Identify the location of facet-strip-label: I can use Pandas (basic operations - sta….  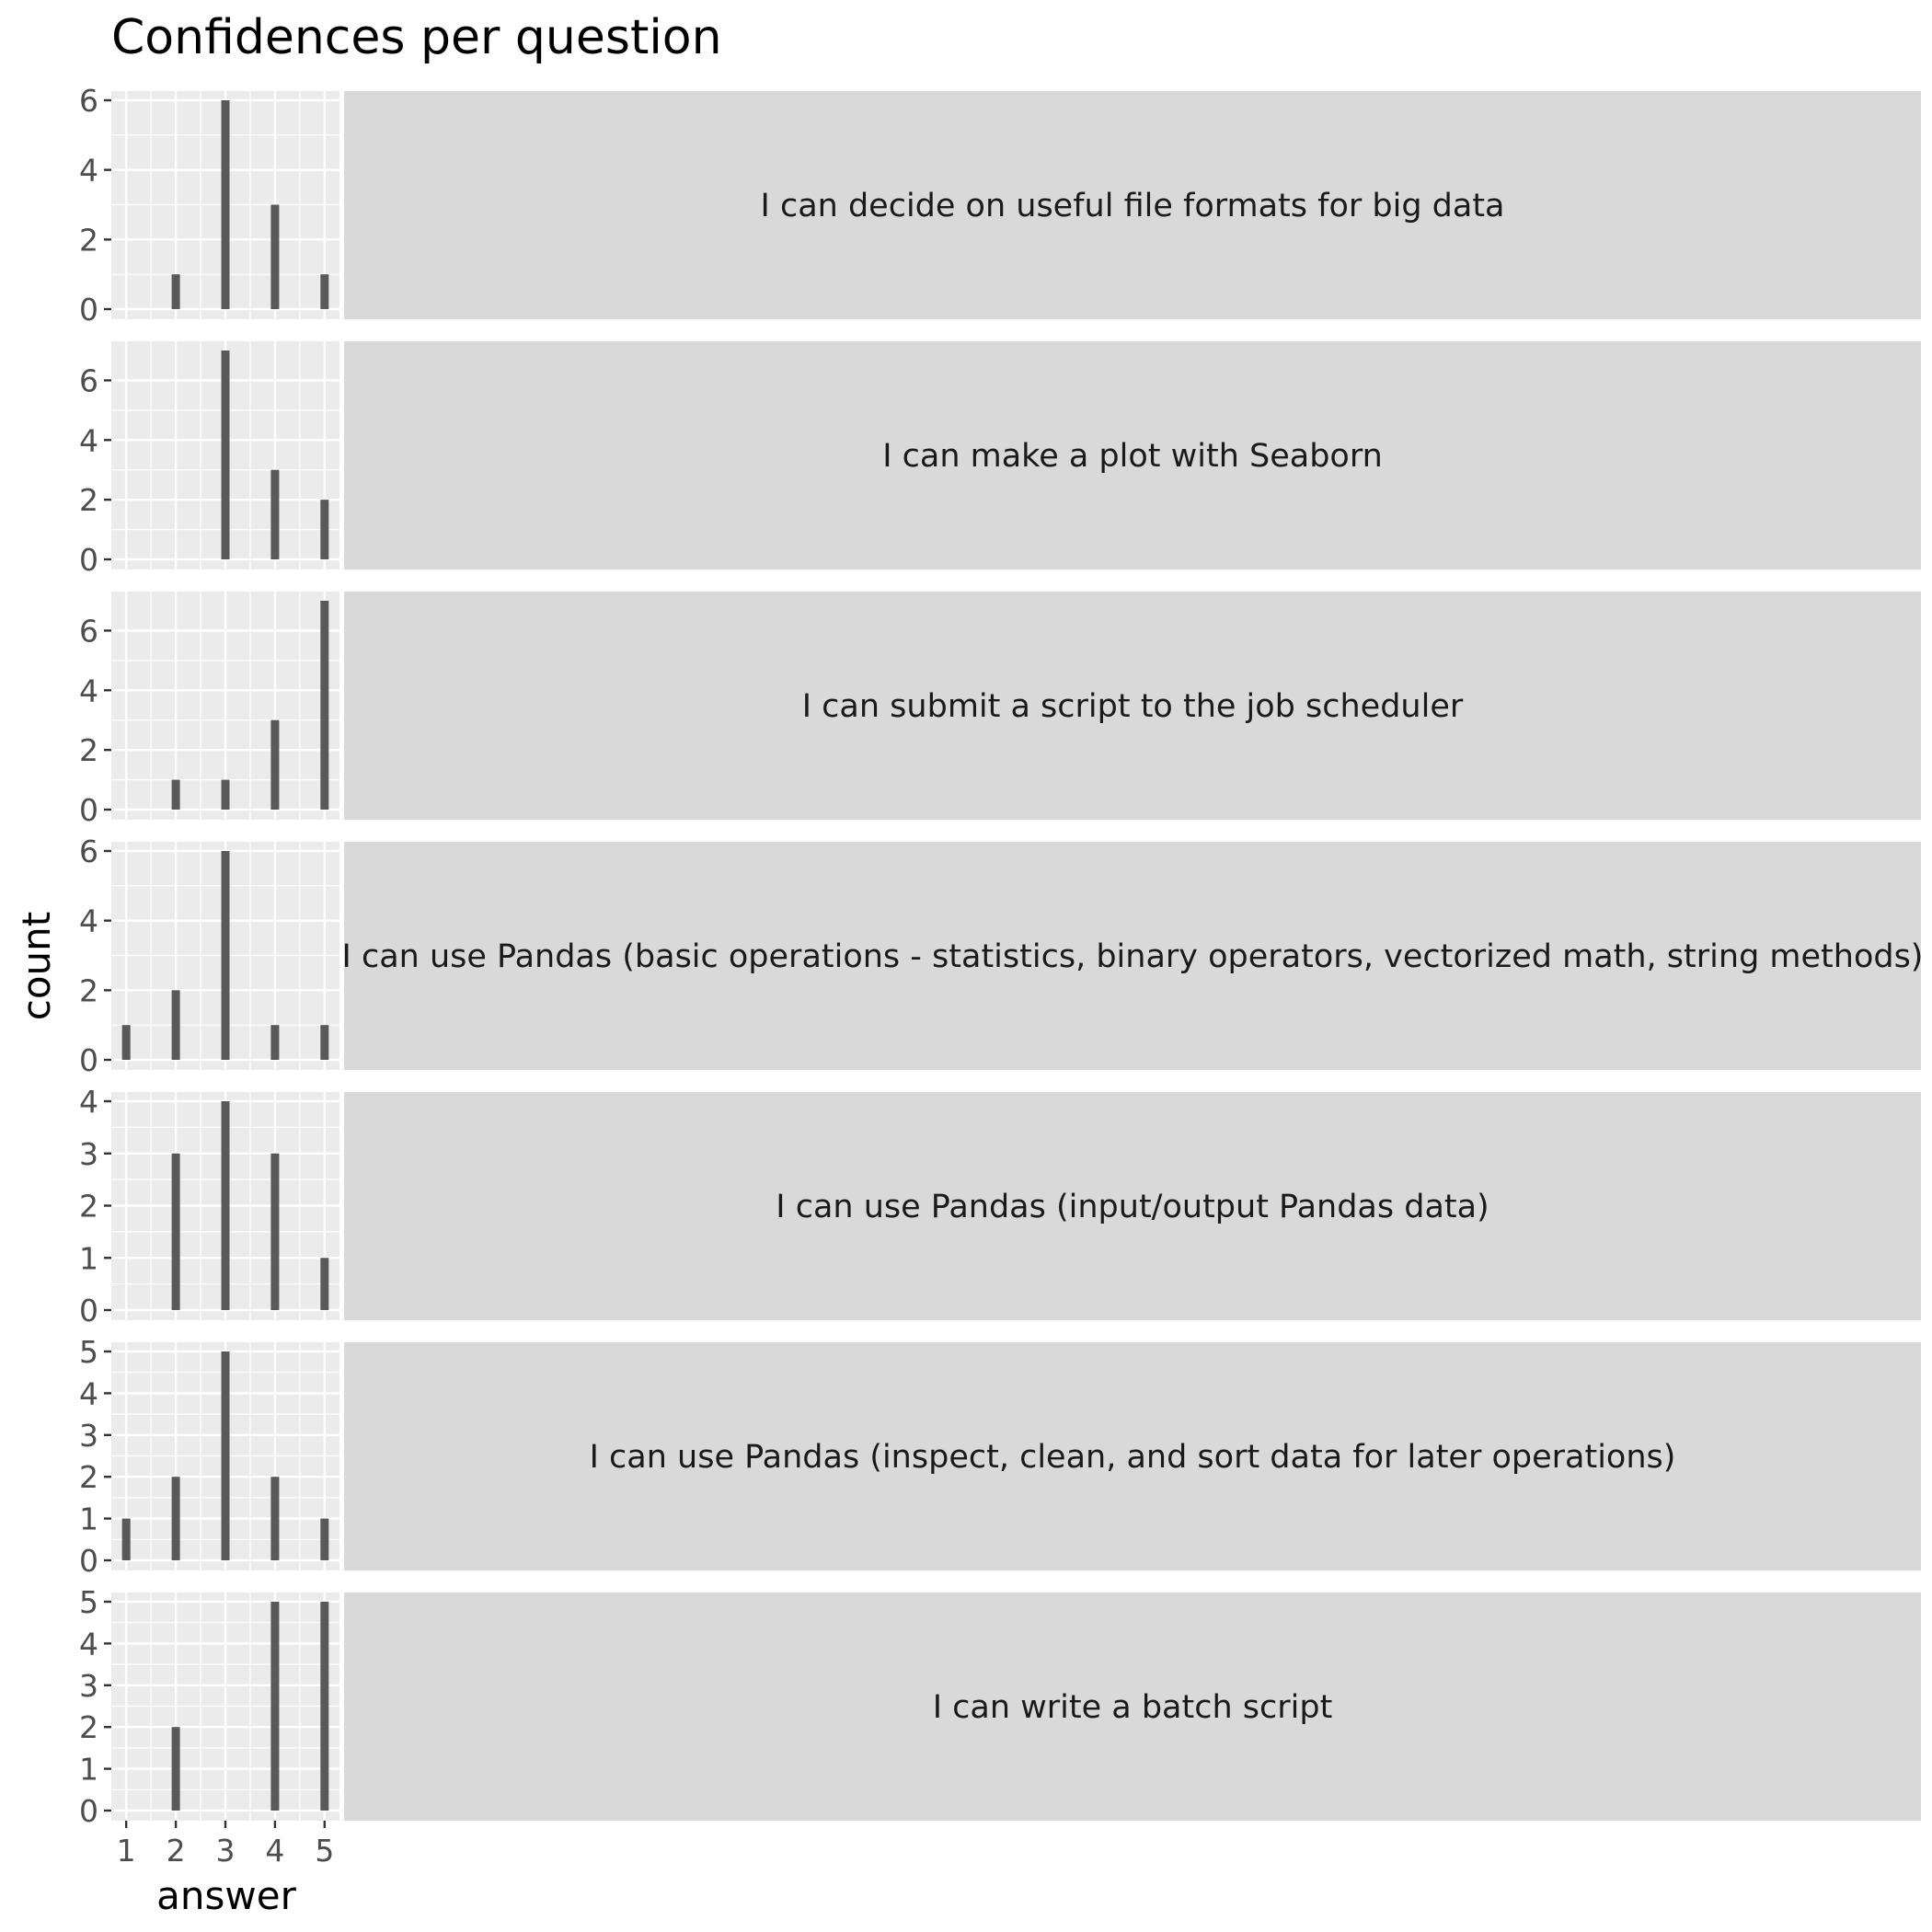
(1133, 956).